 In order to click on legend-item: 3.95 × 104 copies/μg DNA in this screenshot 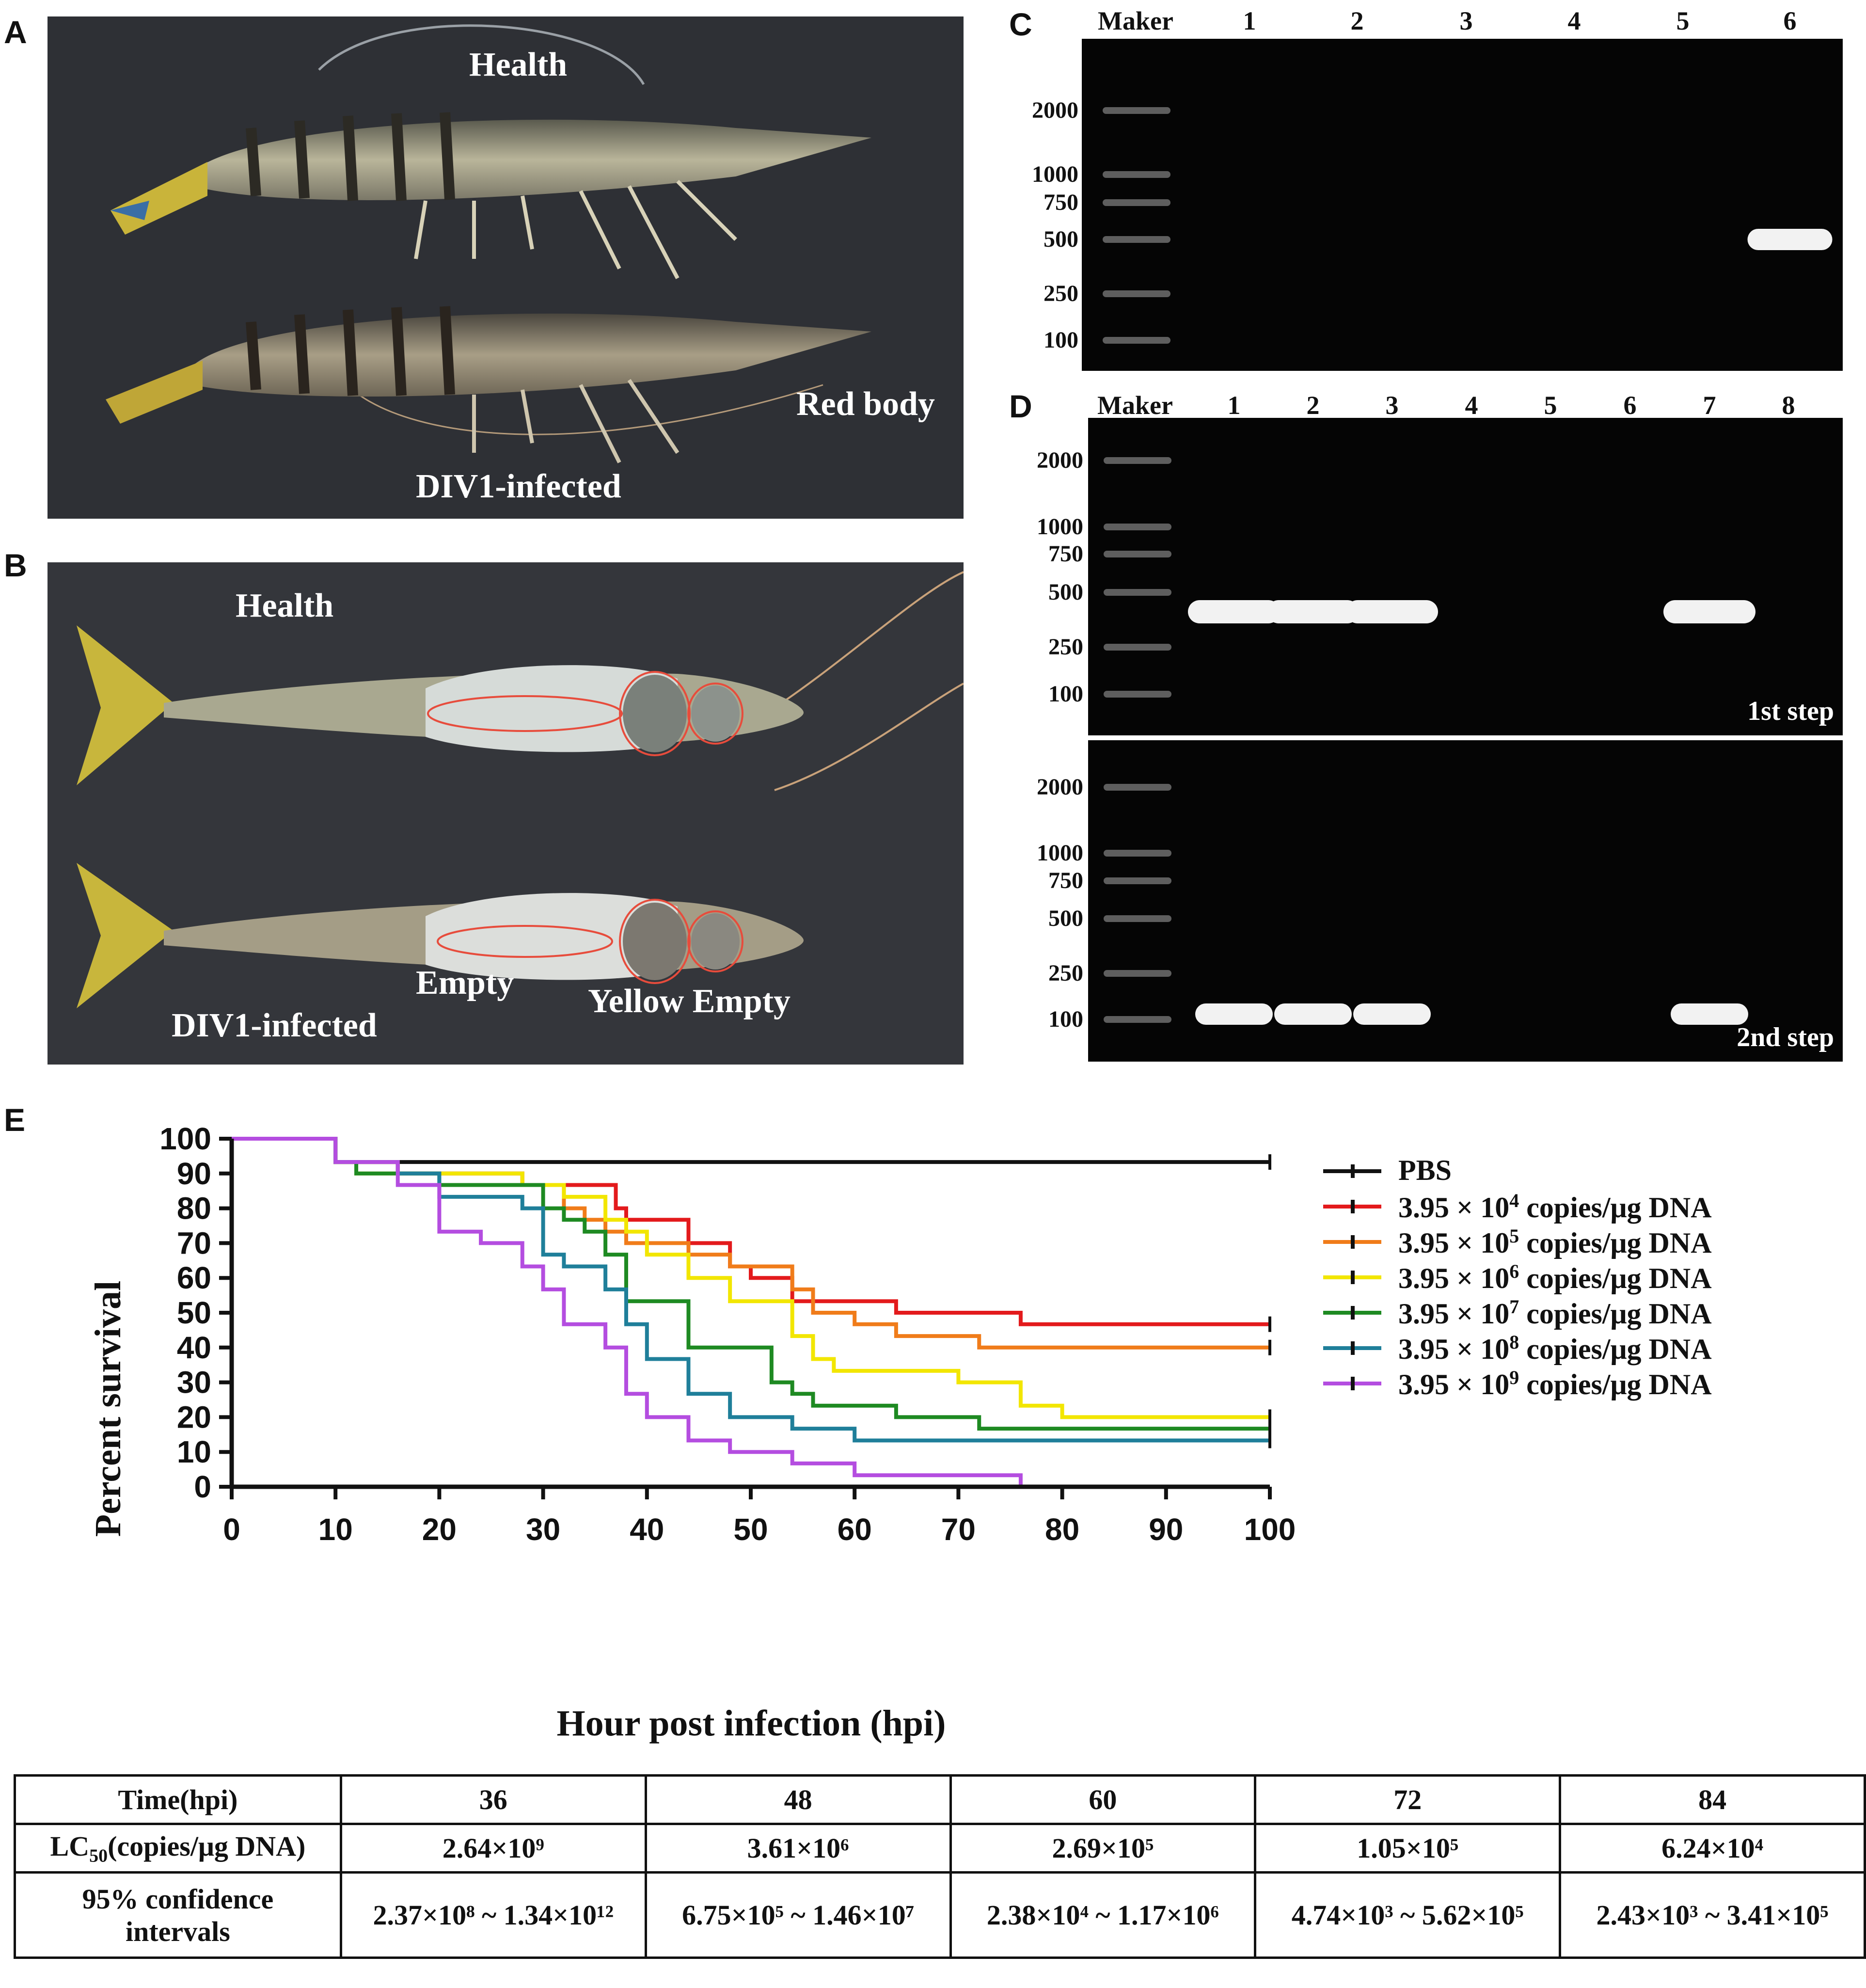, I will do `click(1589, 1206)`.